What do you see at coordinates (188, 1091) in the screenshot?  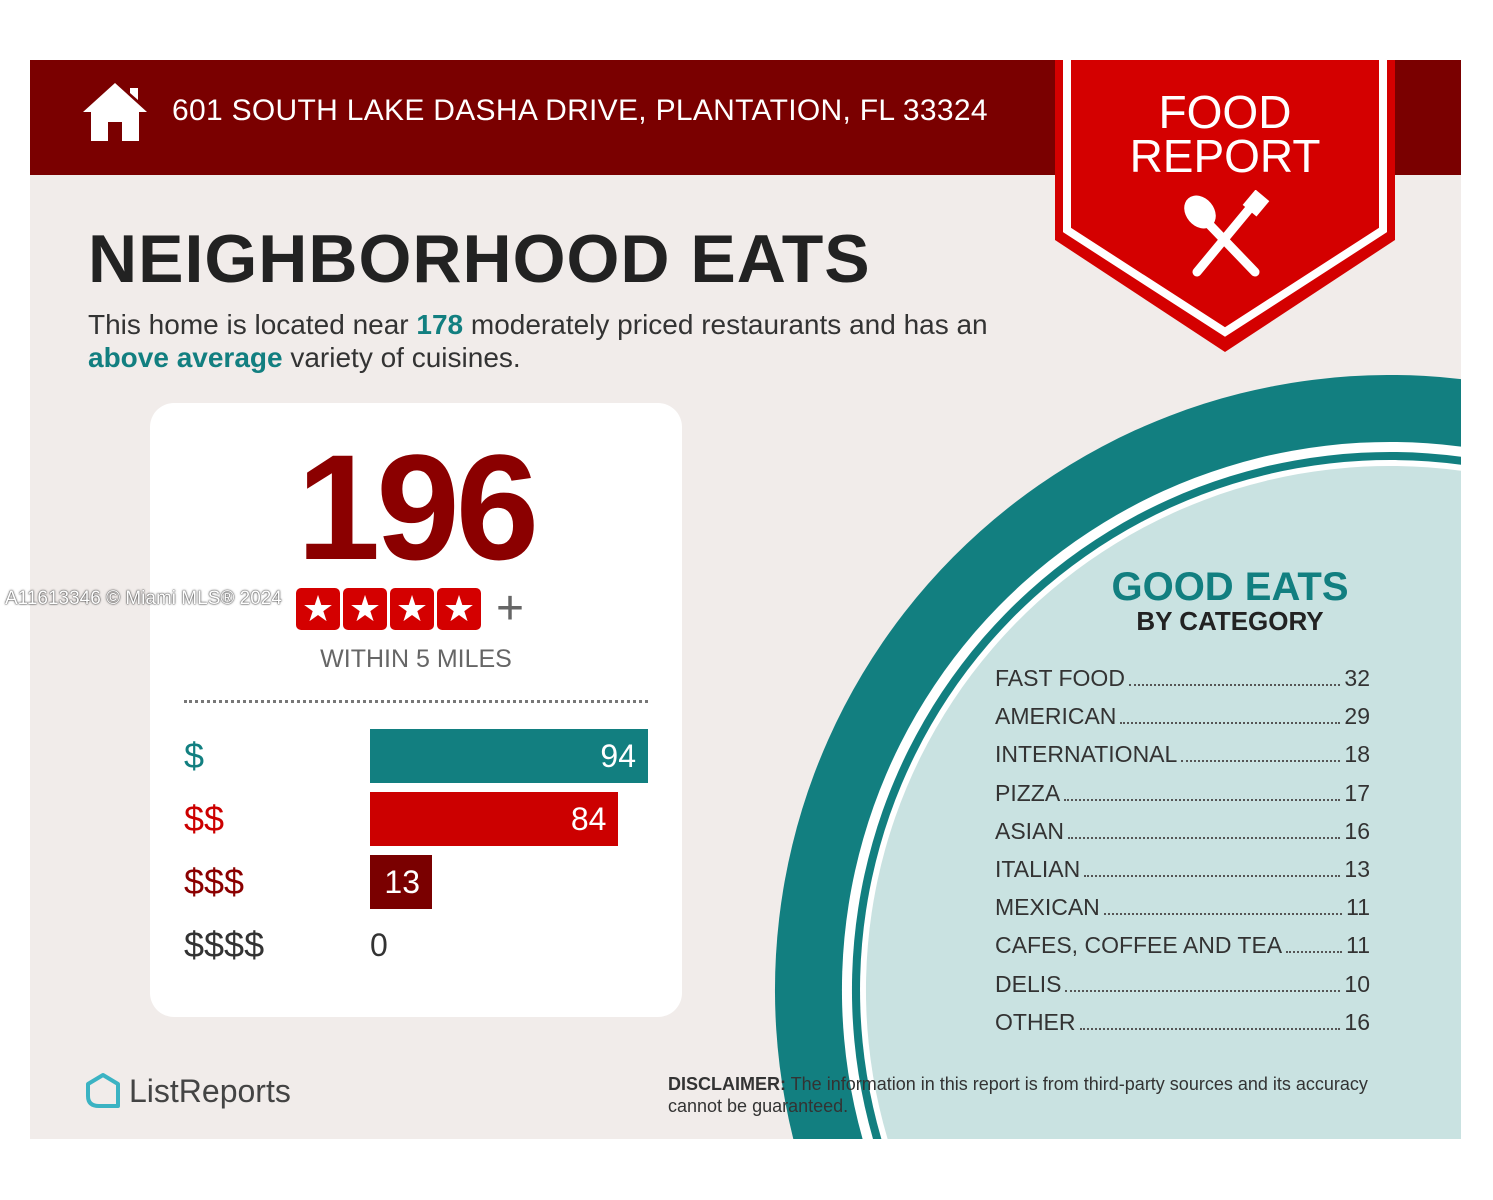 I see `listreports-logo: ListReports` at bounding box center [188, 1091].